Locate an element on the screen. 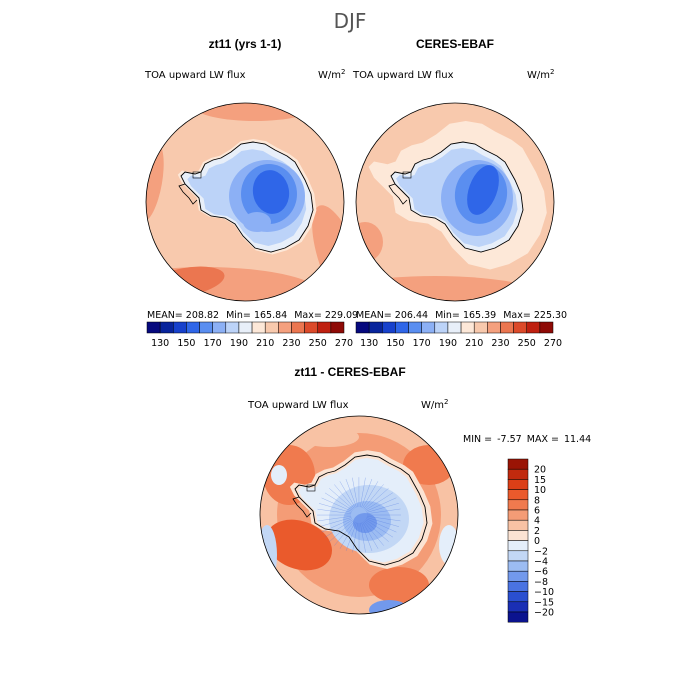  colorbar-tick-label: −10 is located at coordinates (544, 592).